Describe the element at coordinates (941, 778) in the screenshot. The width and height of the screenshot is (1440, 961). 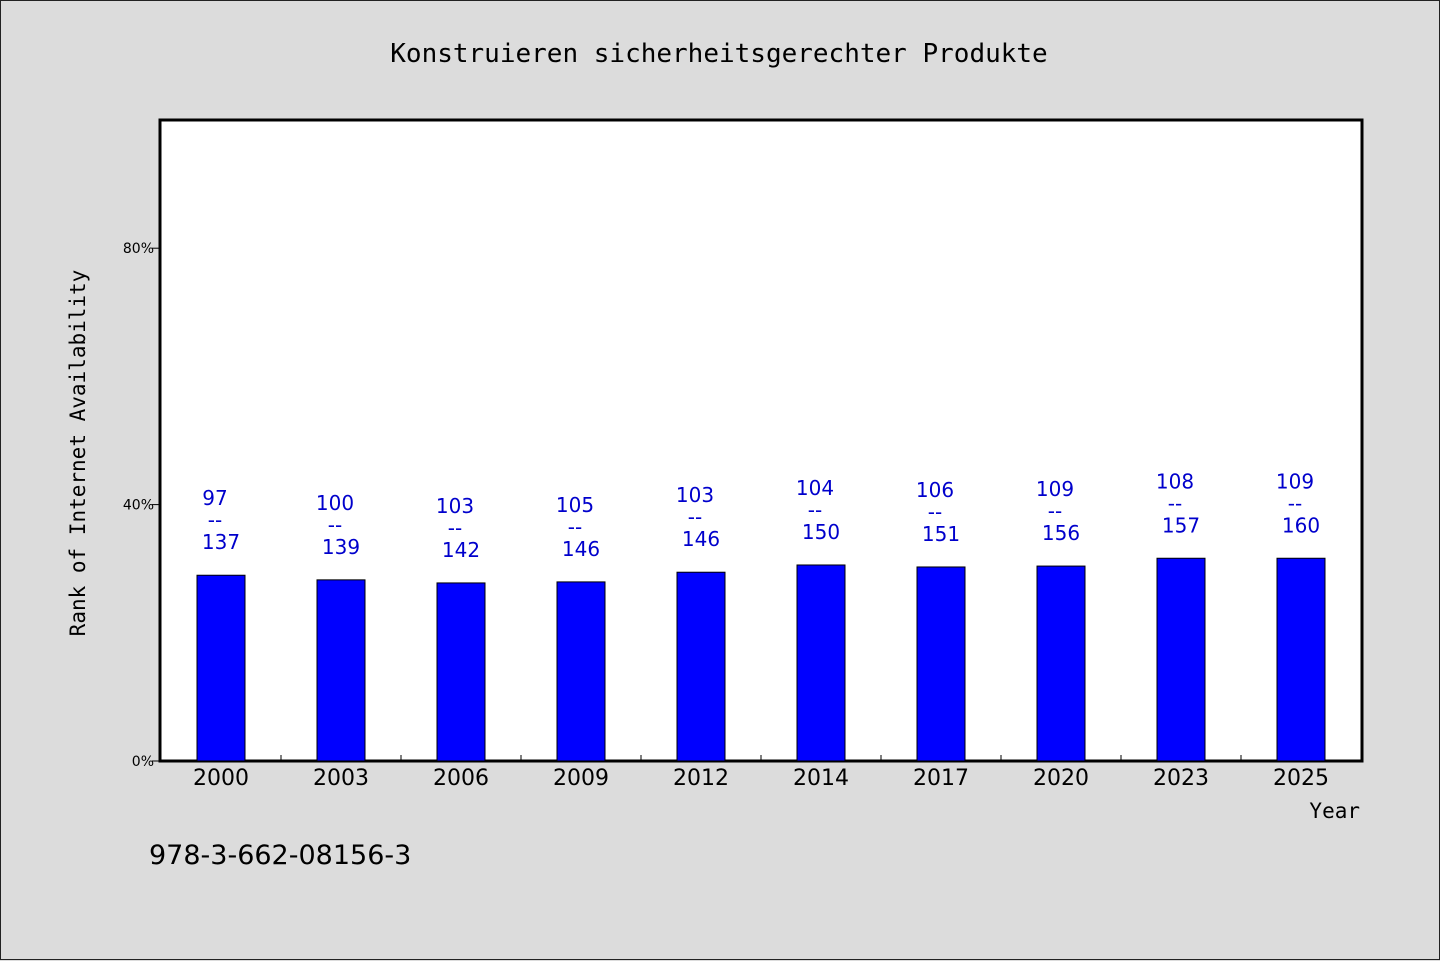
I see `x-tick-label-2017: 2017` at that location.